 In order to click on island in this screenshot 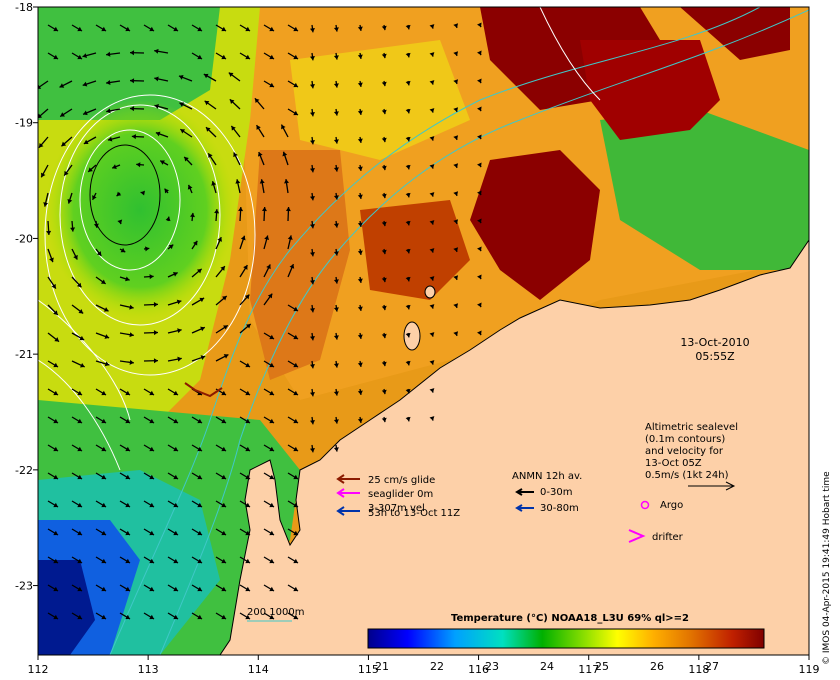, I will do `click(412, 336)`.